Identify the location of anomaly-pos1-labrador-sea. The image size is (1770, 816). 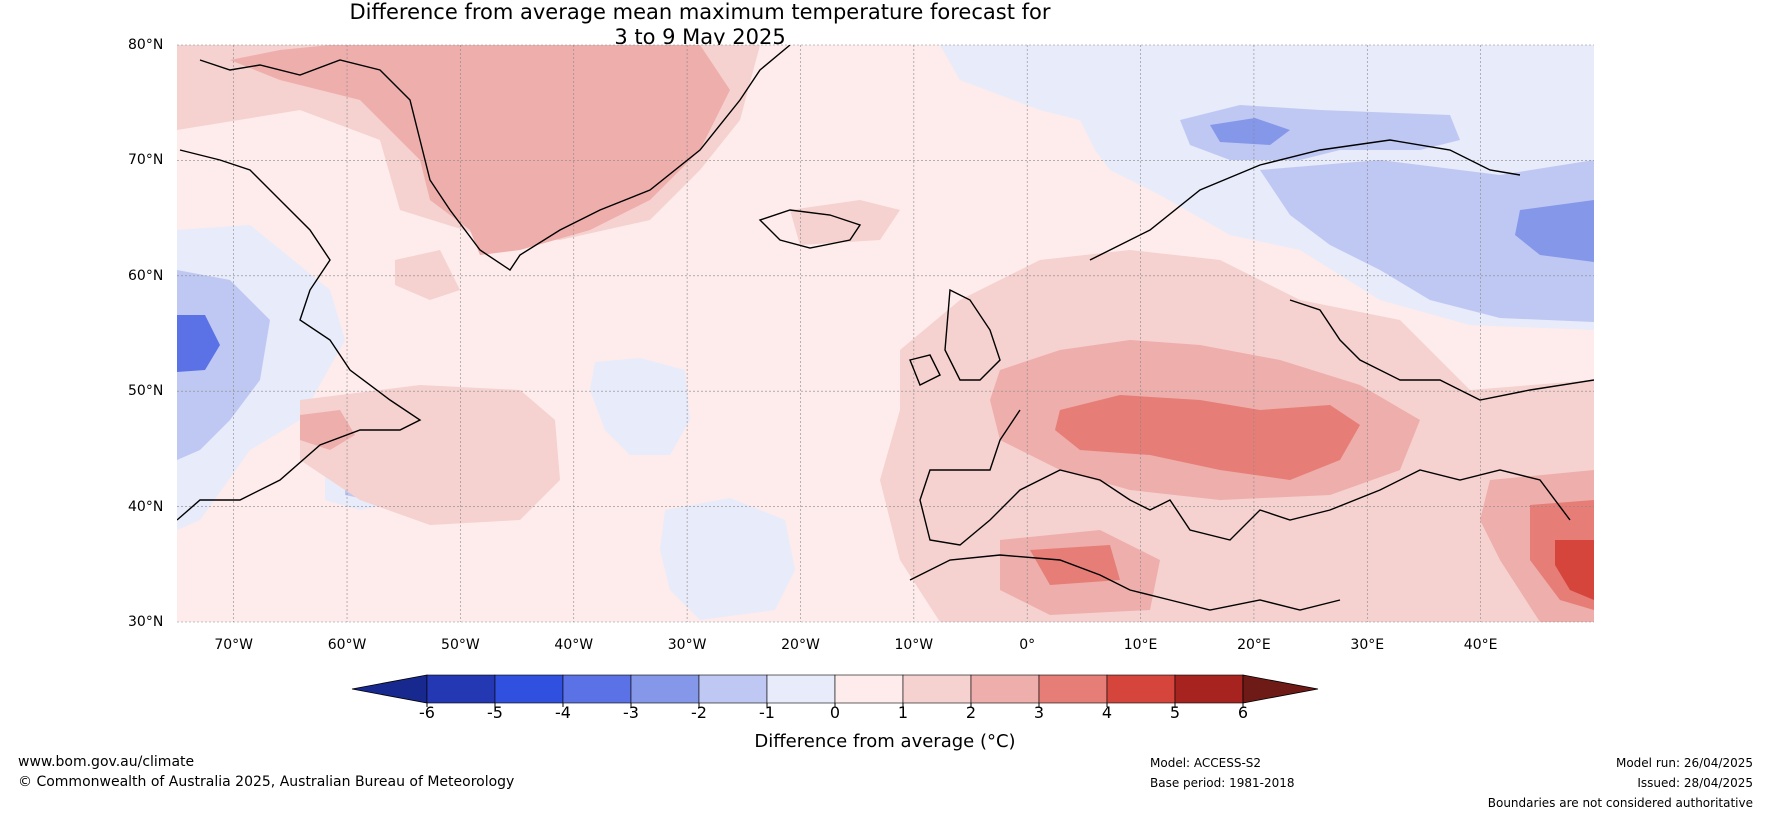
(427, 275).